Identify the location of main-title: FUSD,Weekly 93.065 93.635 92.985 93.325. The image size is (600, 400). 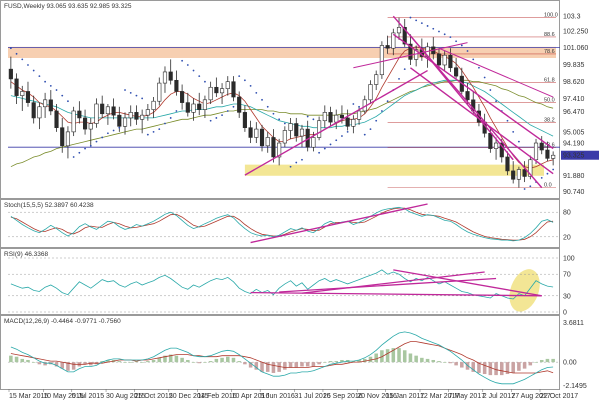
(68, 6).